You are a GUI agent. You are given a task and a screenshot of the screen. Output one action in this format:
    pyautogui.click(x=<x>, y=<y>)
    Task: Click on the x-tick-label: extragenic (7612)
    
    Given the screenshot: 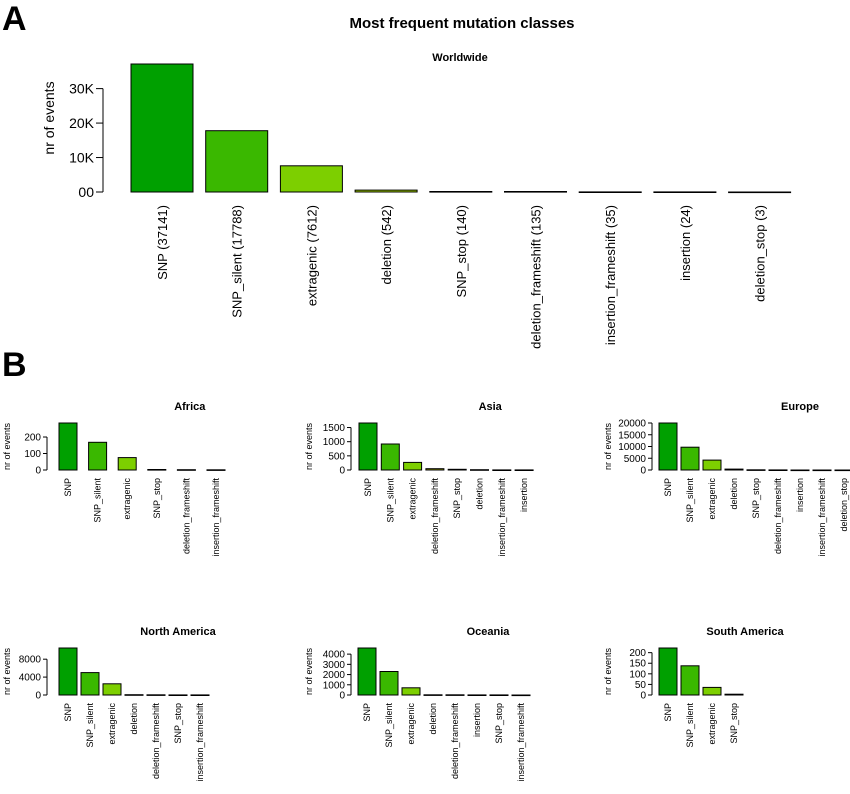 What is the action you would take?
    pyautogui.click(x=311, y=255)
    